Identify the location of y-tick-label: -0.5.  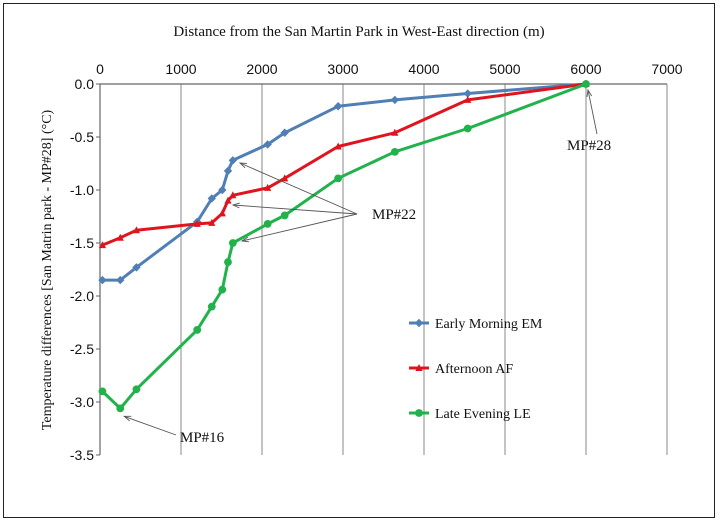
(82, 137).